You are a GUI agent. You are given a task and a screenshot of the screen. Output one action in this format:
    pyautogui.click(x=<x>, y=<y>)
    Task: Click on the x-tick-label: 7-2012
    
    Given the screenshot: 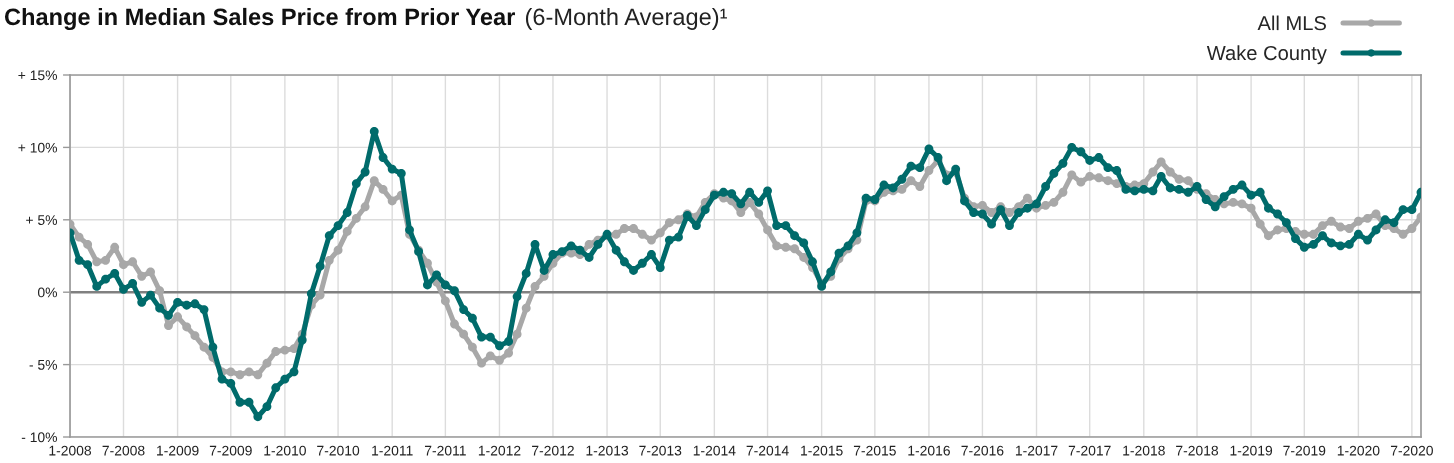 What is the action you would take?
    pyautogui.click(x=553, y=450)
    